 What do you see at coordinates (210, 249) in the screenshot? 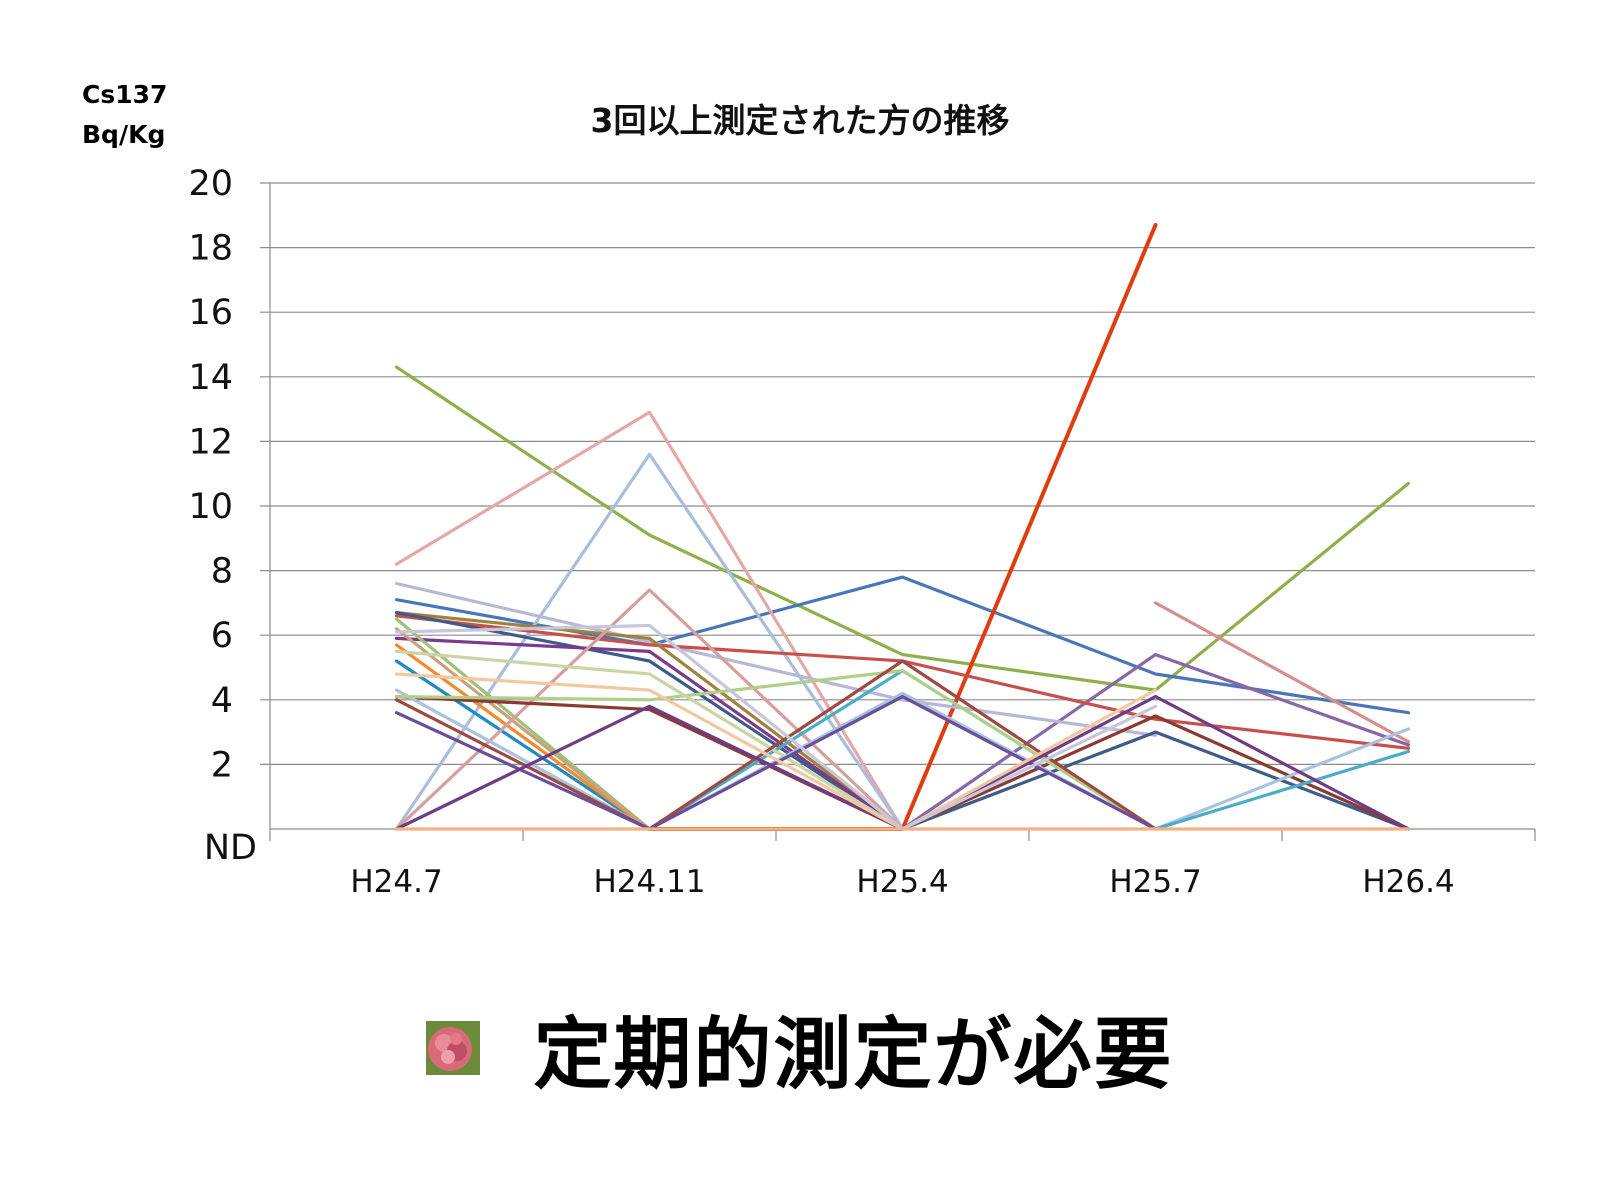
I see `y-tick-label: 18` at bounding box center [210, 249].